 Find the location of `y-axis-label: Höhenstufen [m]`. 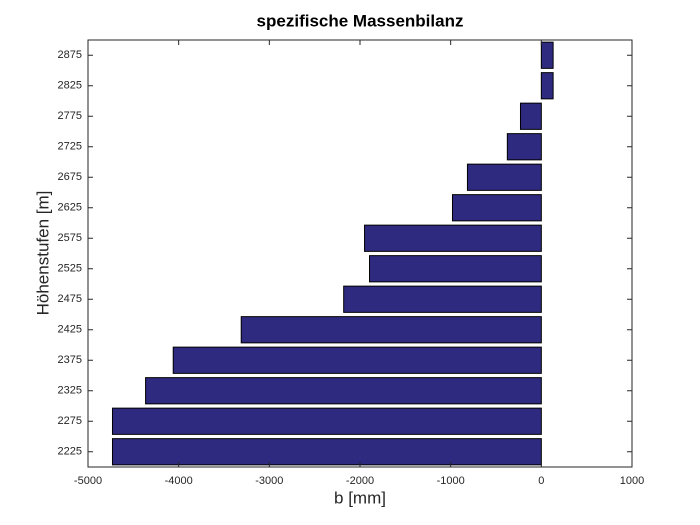

y-axis-label: Höhenstufen [m] is located at coordinates (42, 253).